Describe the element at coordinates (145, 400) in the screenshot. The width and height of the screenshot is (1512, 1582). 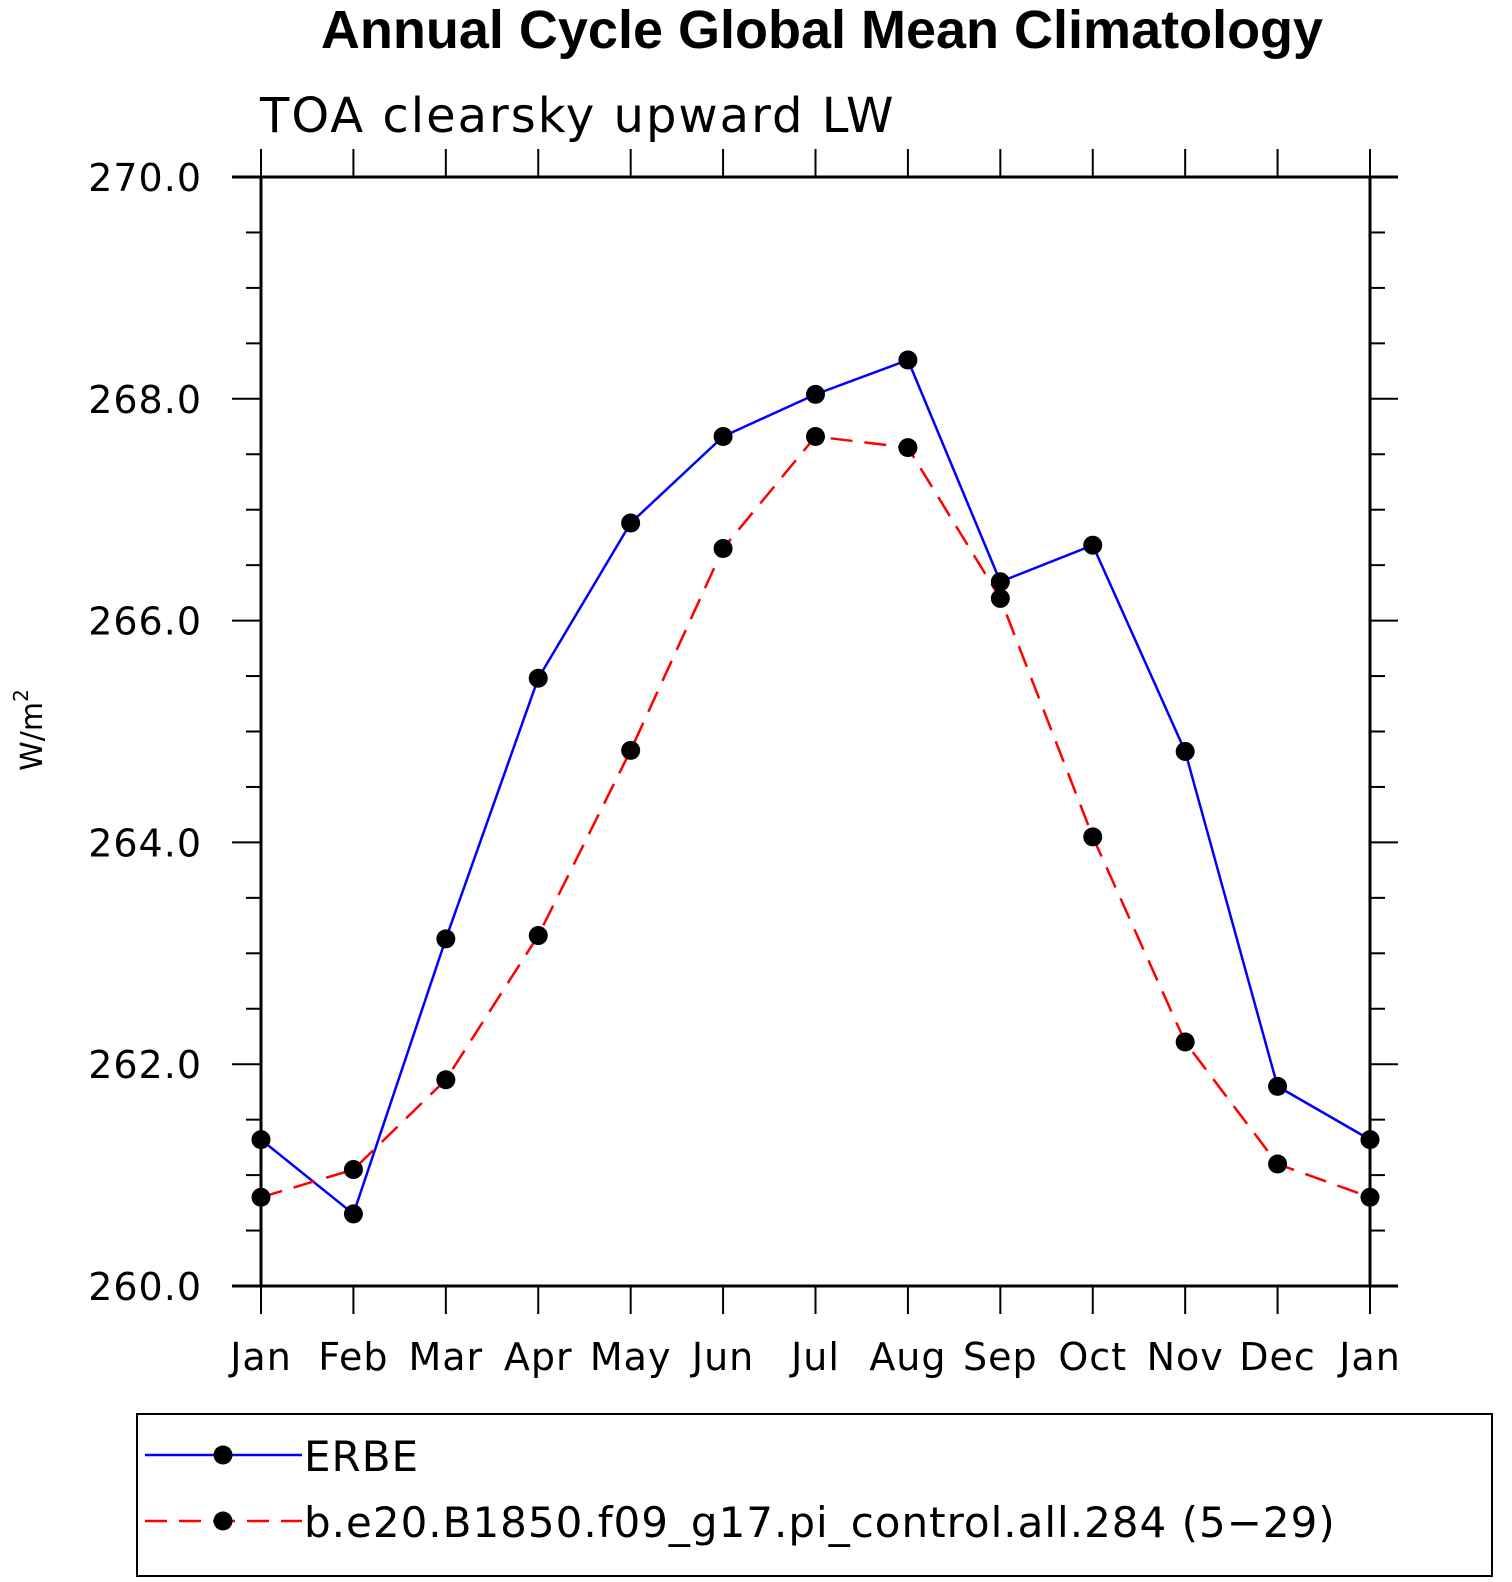
I see `y-tick-label: 268.0` at that location.